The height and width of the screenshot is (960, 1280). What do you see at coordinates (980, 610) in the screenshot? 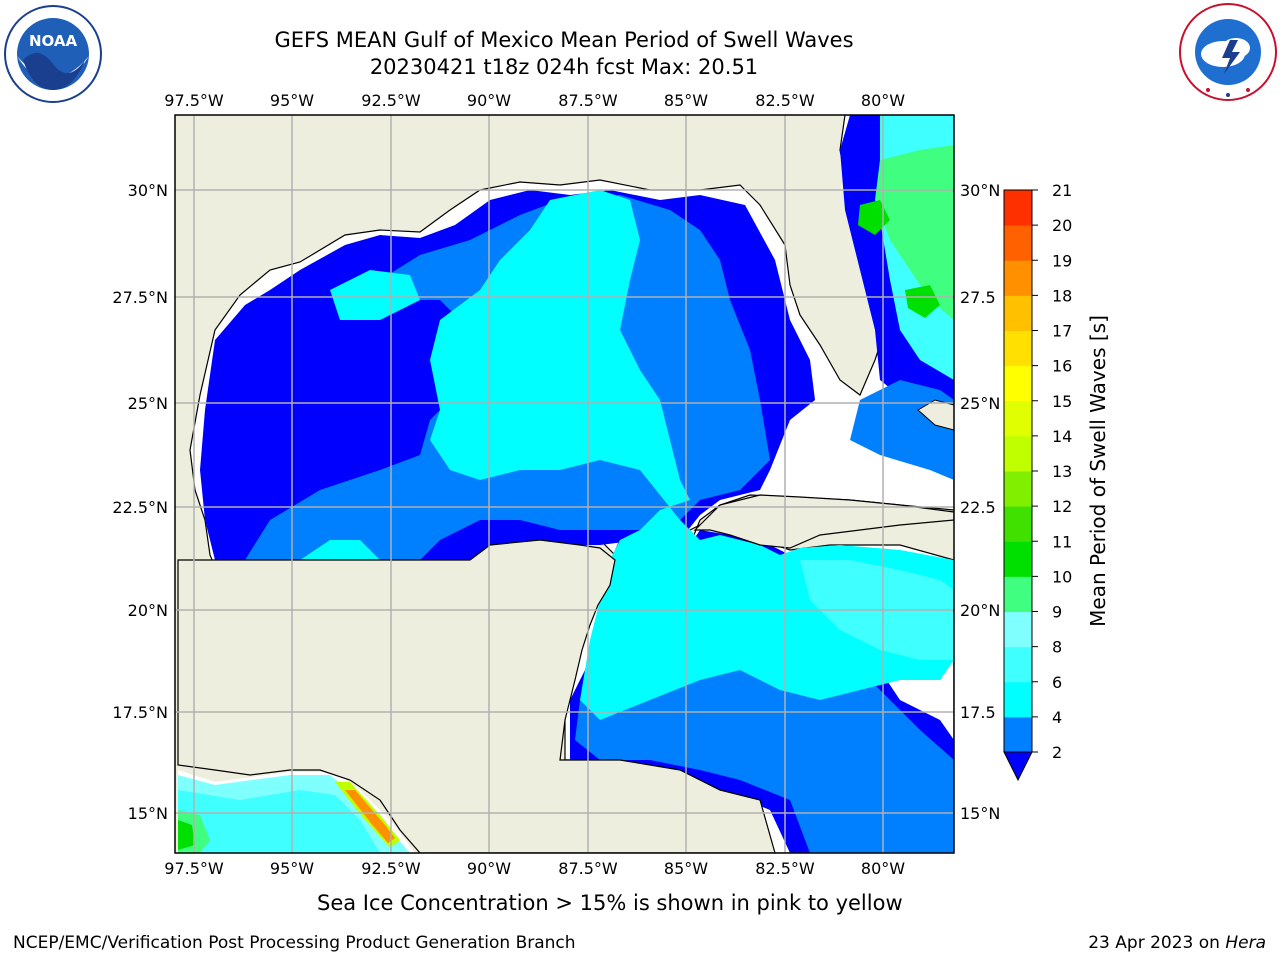
I see `lat-label-right: 20°N` at bounding box center [980, 610].